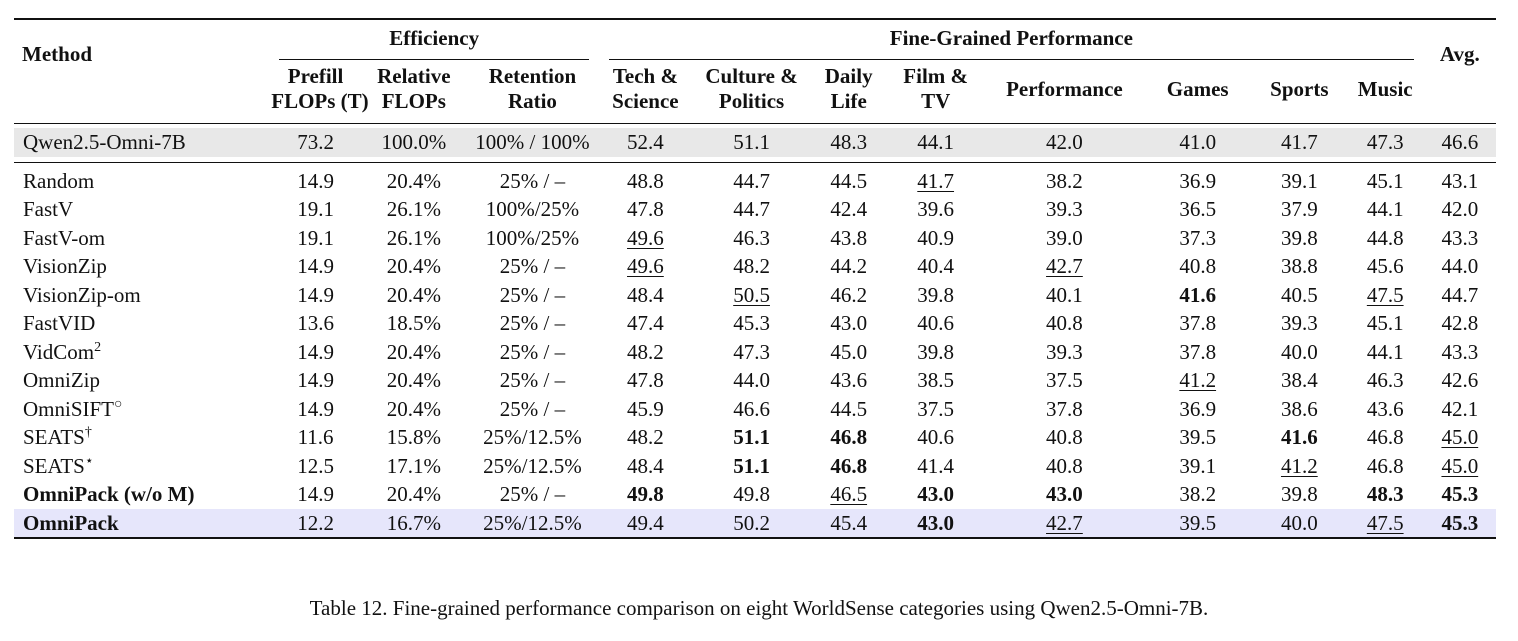  I want to click on cell-value: 25% / –, so click(532, 380).